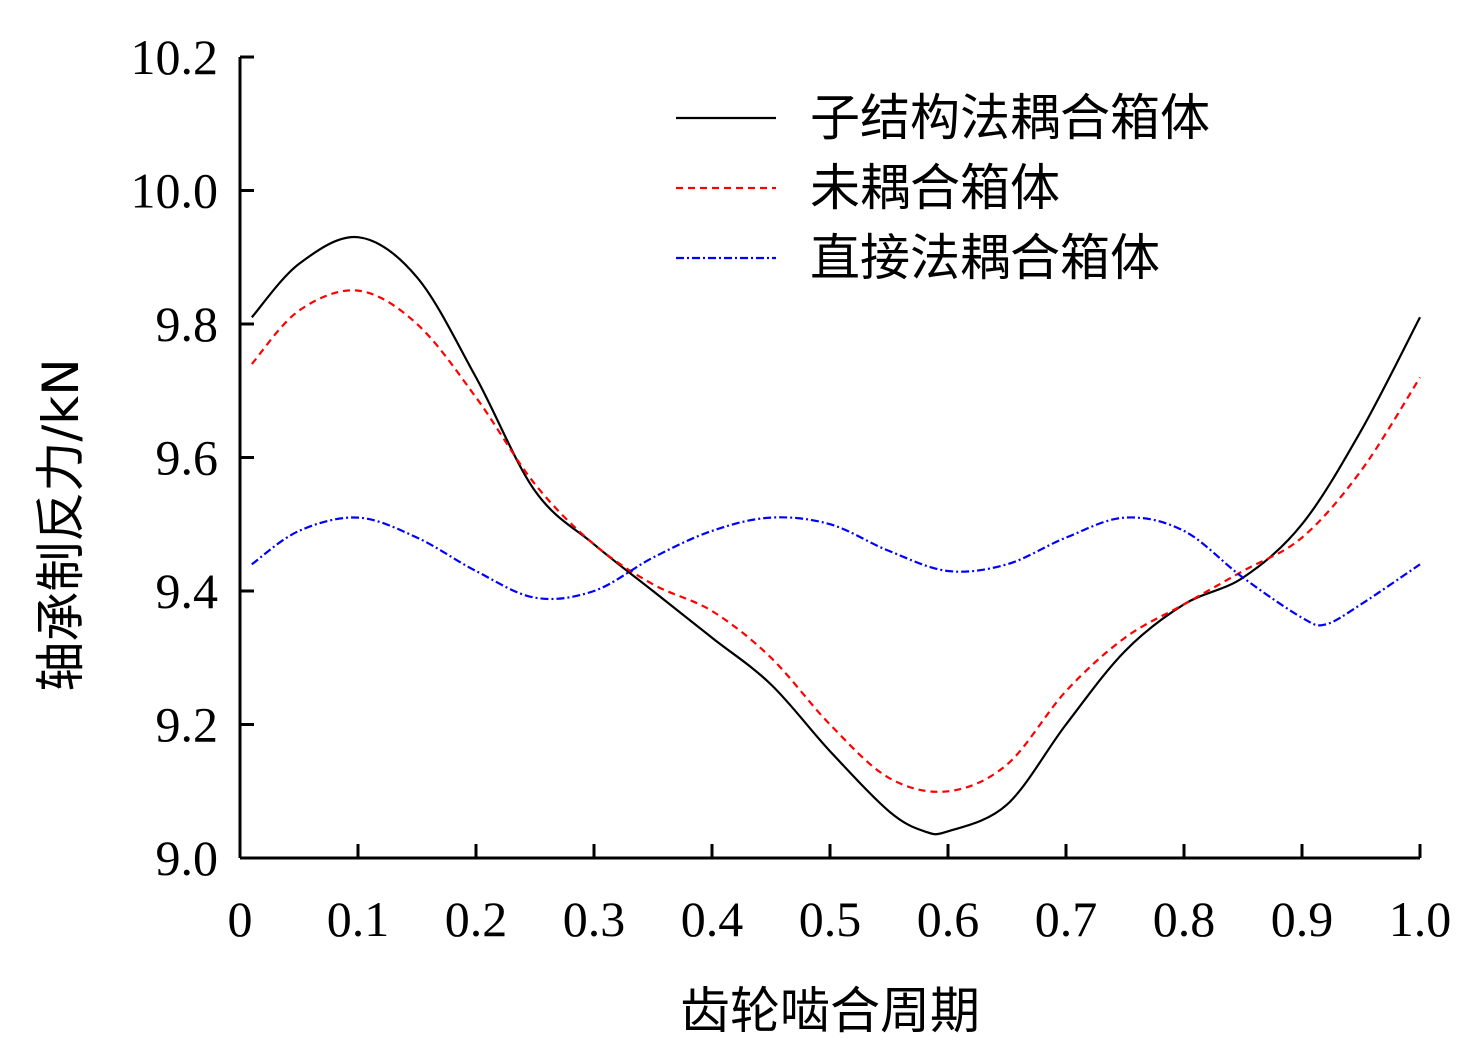  What do you see at coordinates (175, 57) in the screenshot?
I see `y-tick-label: 10.2` at bounding box center [175, 57].